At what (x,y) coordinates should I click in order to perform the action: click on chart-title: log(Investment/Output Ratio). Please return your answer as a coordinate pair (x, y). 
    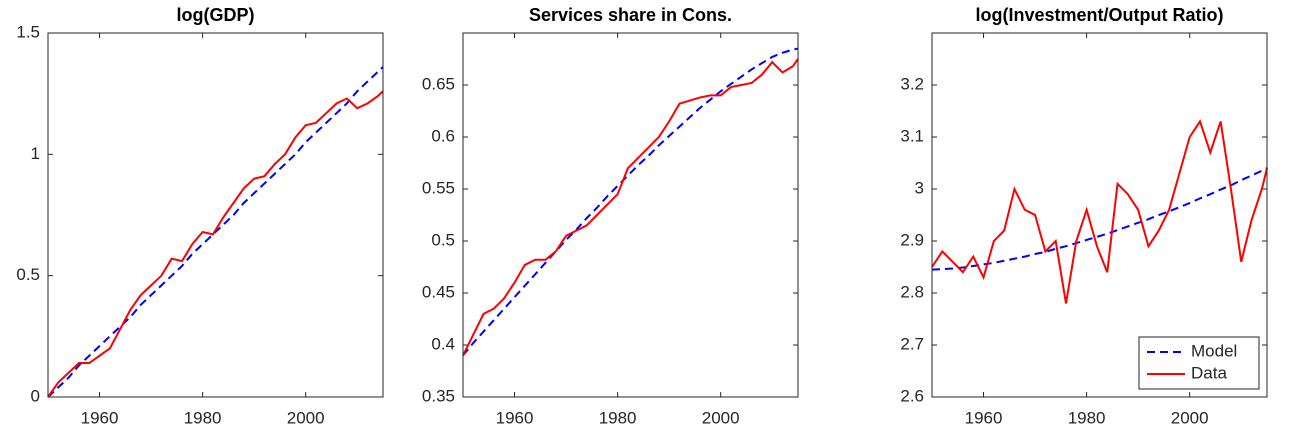
    Looking at the image, I should click on (1100, 15).